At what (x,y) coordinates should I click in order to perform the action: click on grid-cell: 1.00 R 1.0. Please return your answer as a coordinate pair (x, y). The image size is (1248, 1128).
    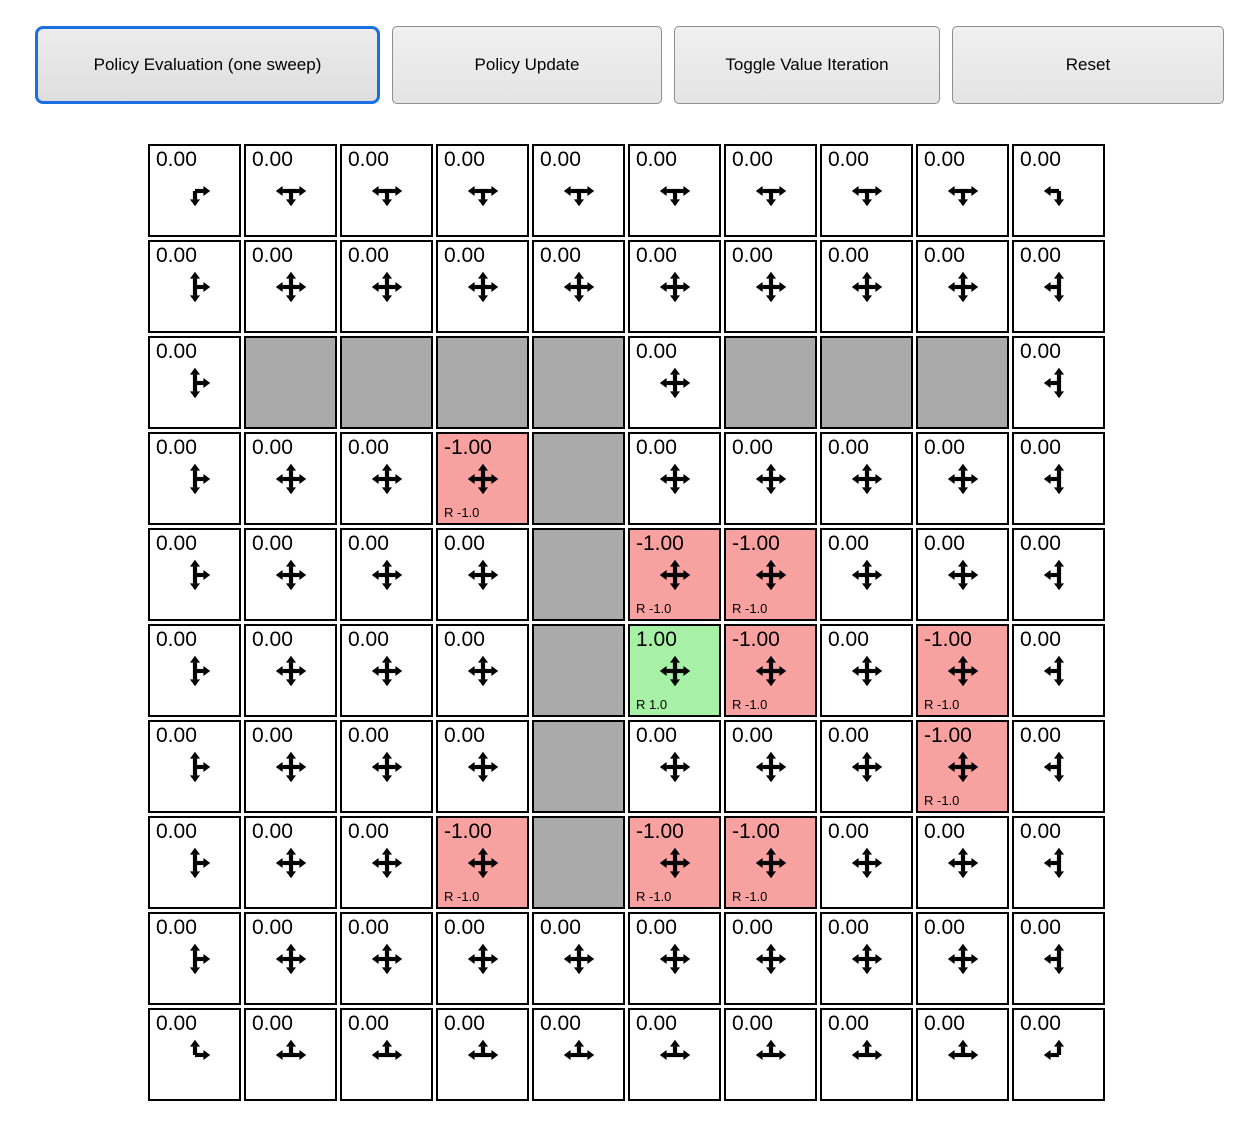
    Looking at the image, I should click on (674, 670).